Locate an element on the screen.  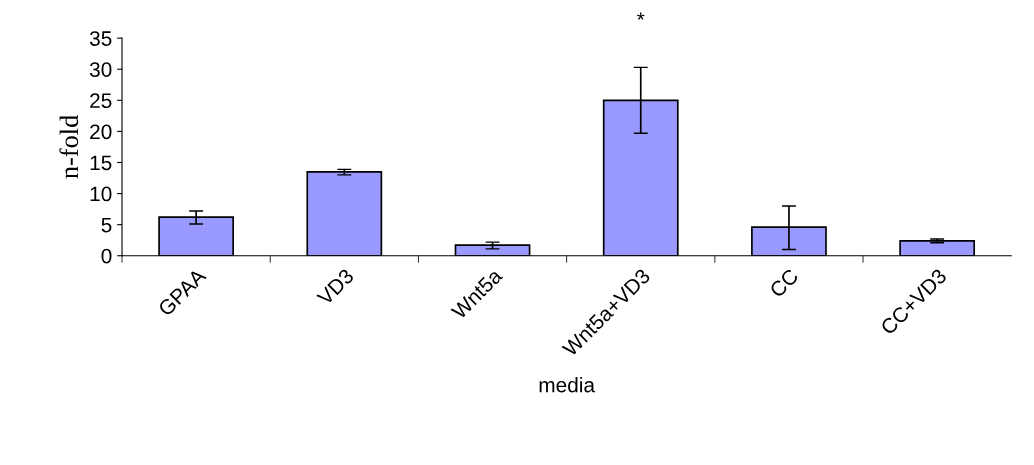
y-tick-label: 35 is located at coordinates (100, 38).